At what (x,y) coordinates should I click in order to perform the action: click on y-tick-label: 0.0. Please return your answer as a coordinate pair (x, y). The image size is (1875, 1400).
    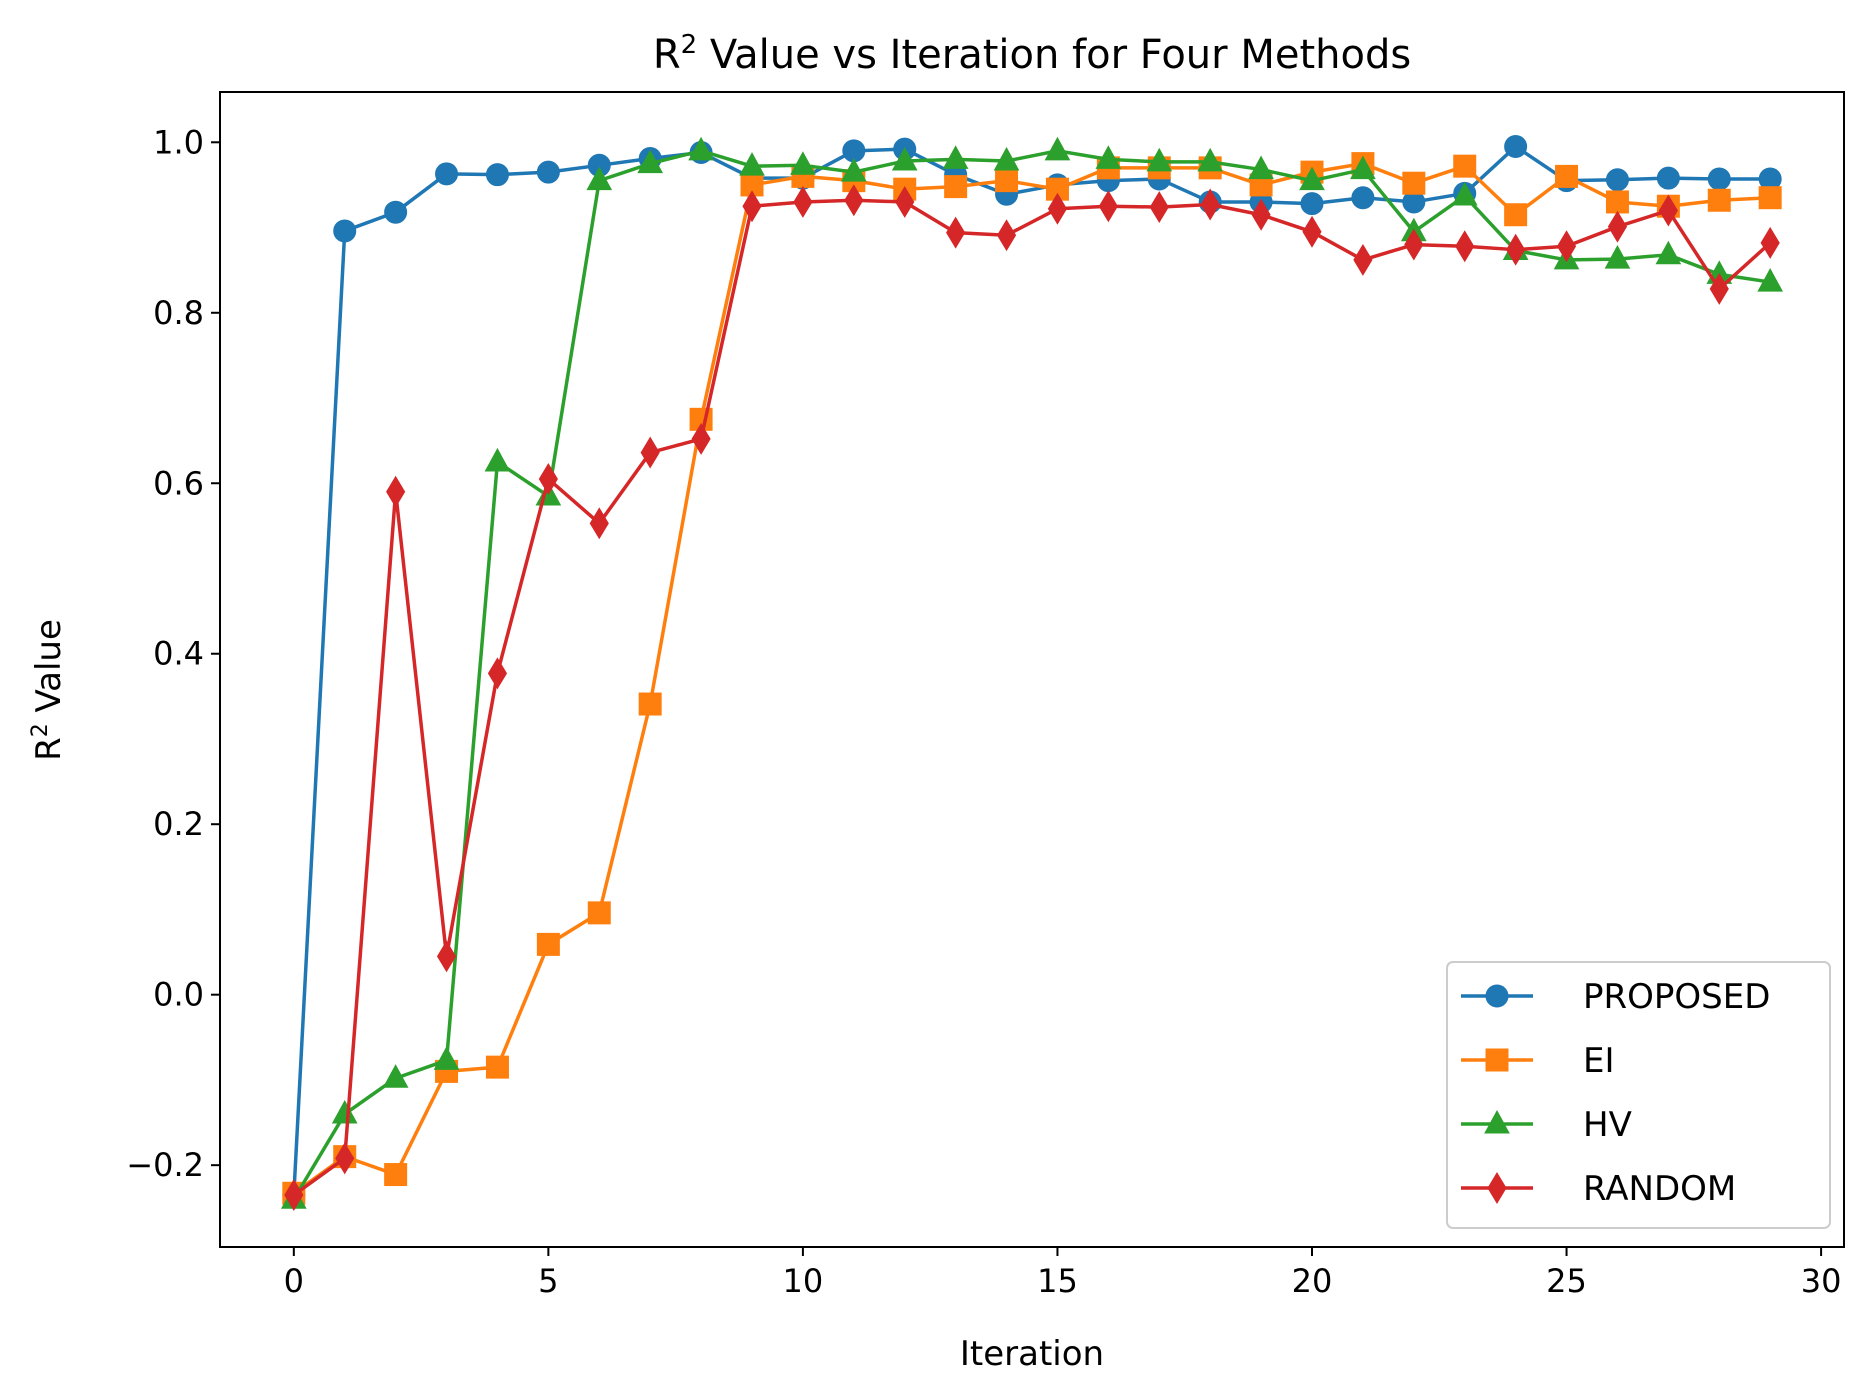
    Looking at the image, I should click on (178, 995).